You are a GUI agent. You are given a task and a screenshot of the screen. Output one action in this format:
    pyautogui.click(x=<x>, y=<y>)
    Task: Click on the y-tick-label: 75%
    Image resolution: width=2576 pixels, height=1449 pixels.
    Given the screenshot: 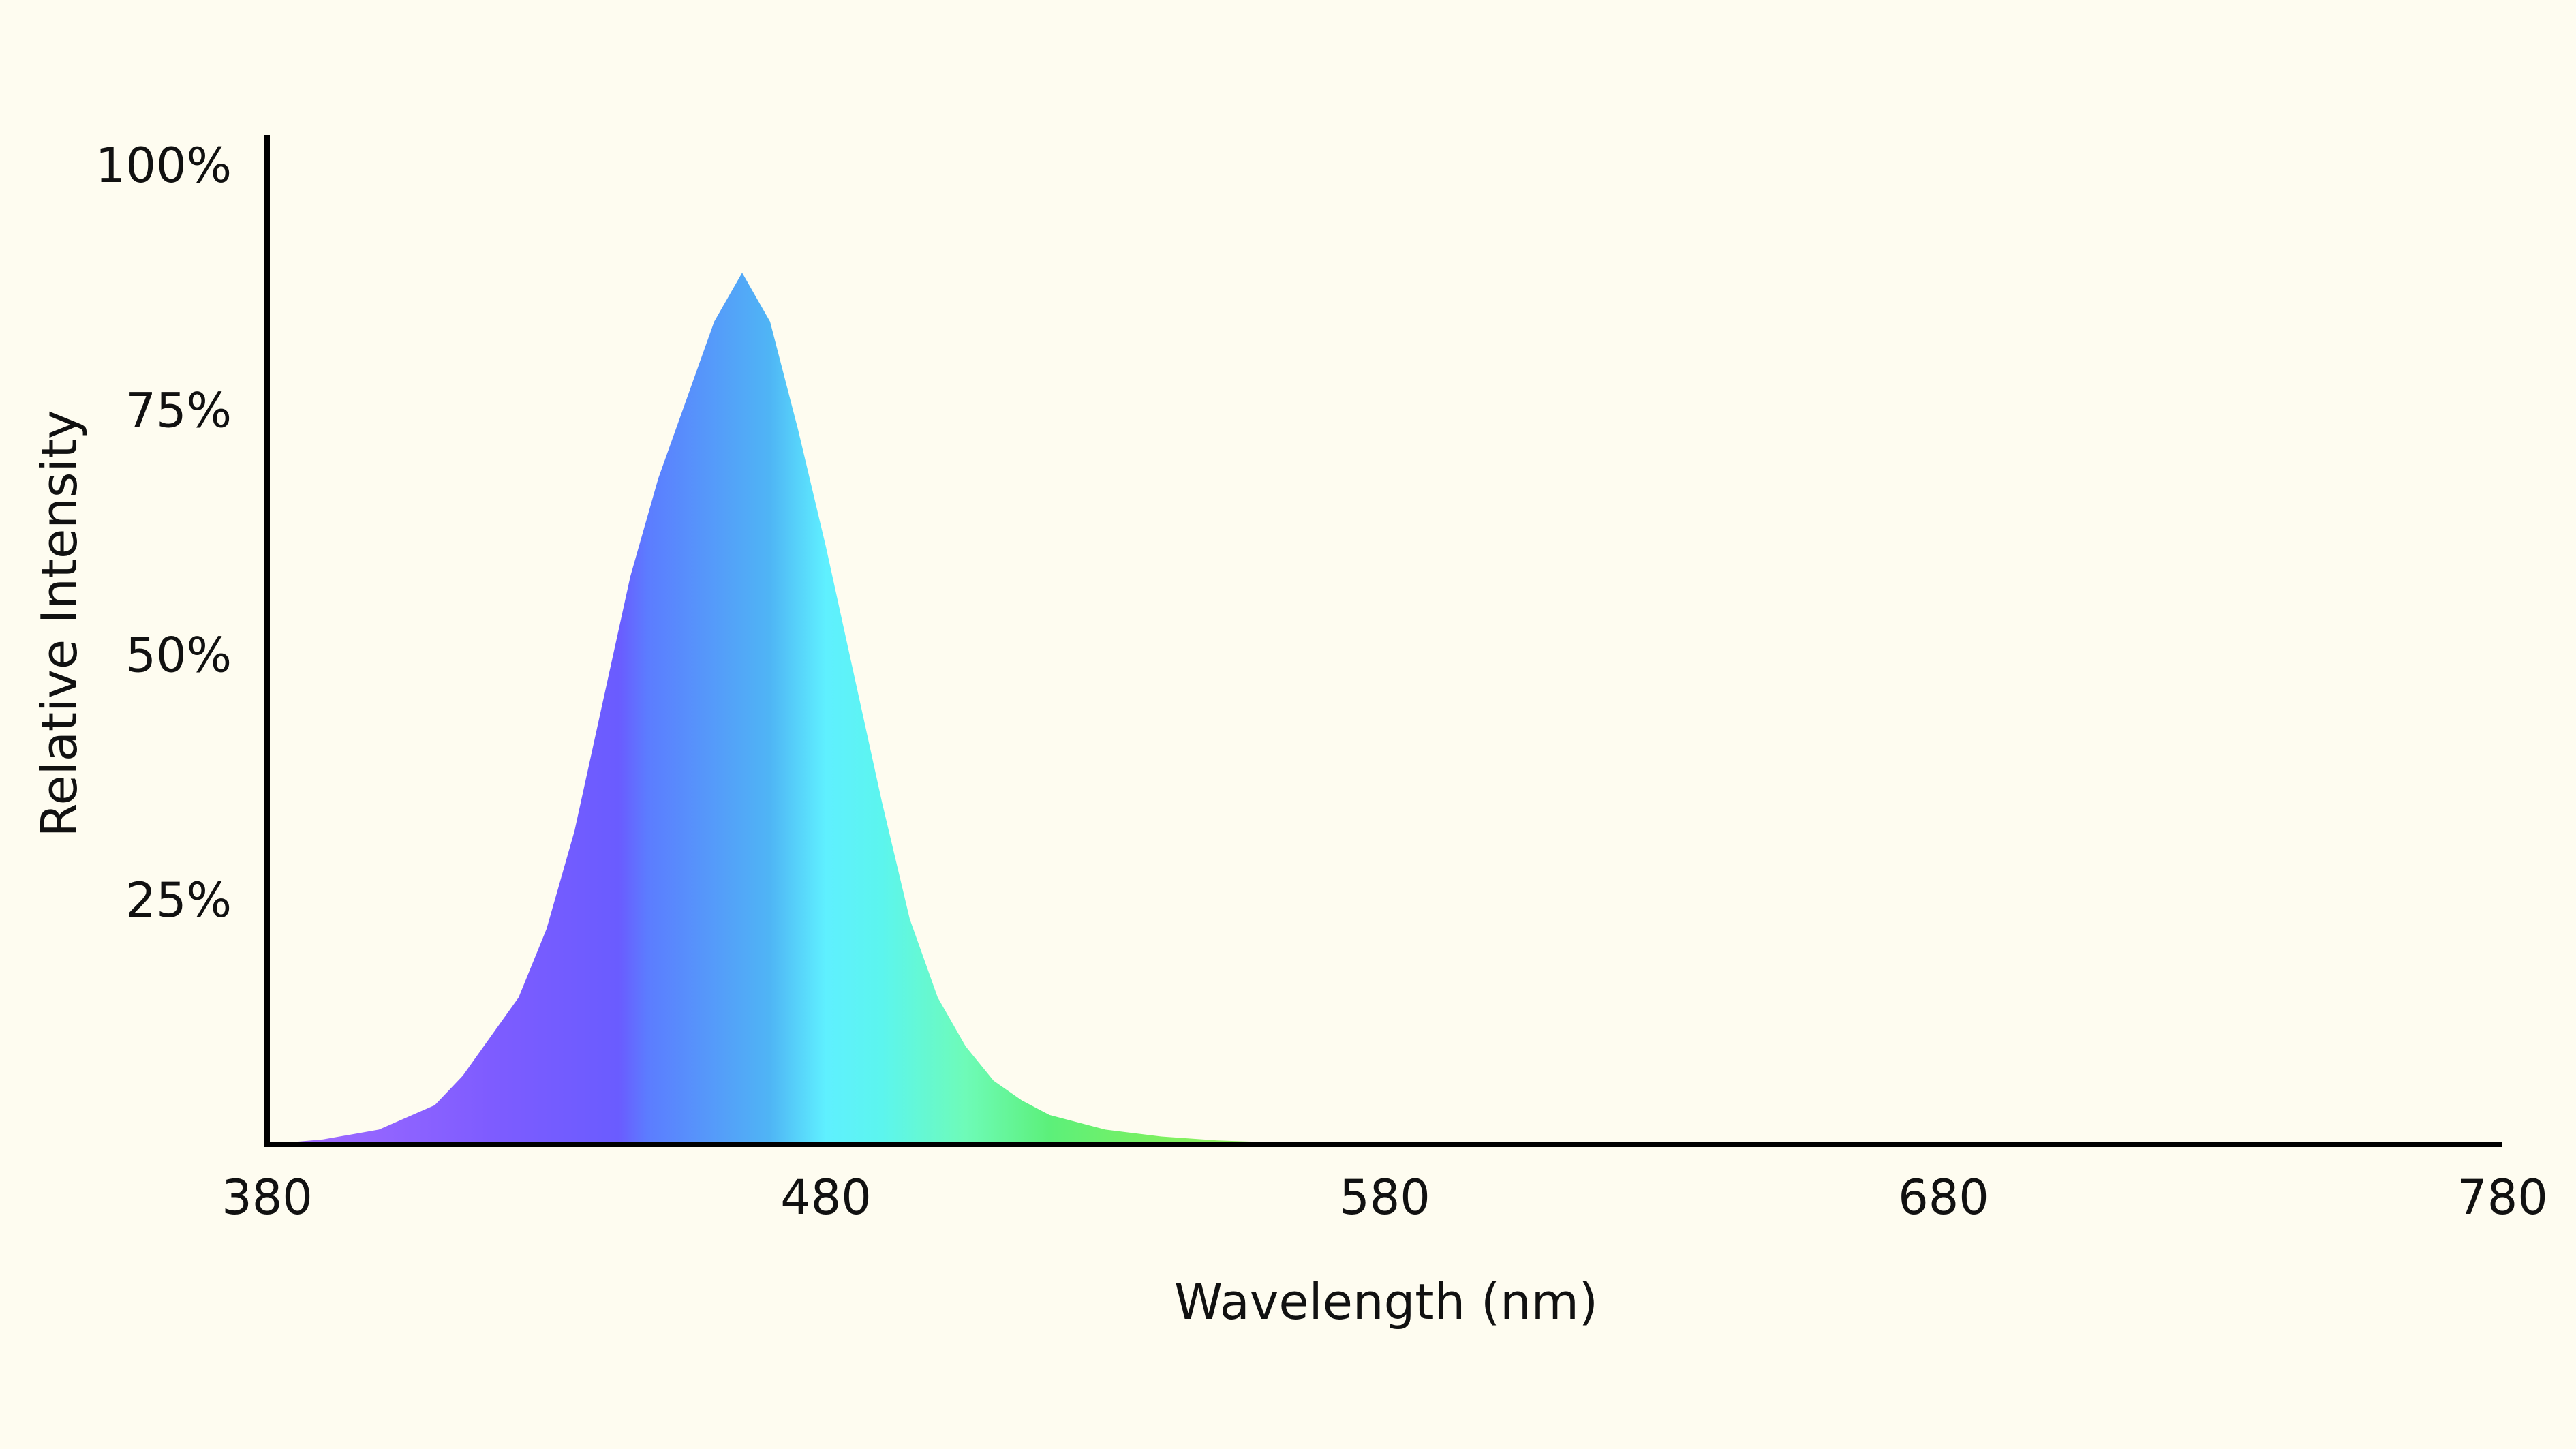 What is the action you would take?
    pyautogui.click(x=179, y=410)
    